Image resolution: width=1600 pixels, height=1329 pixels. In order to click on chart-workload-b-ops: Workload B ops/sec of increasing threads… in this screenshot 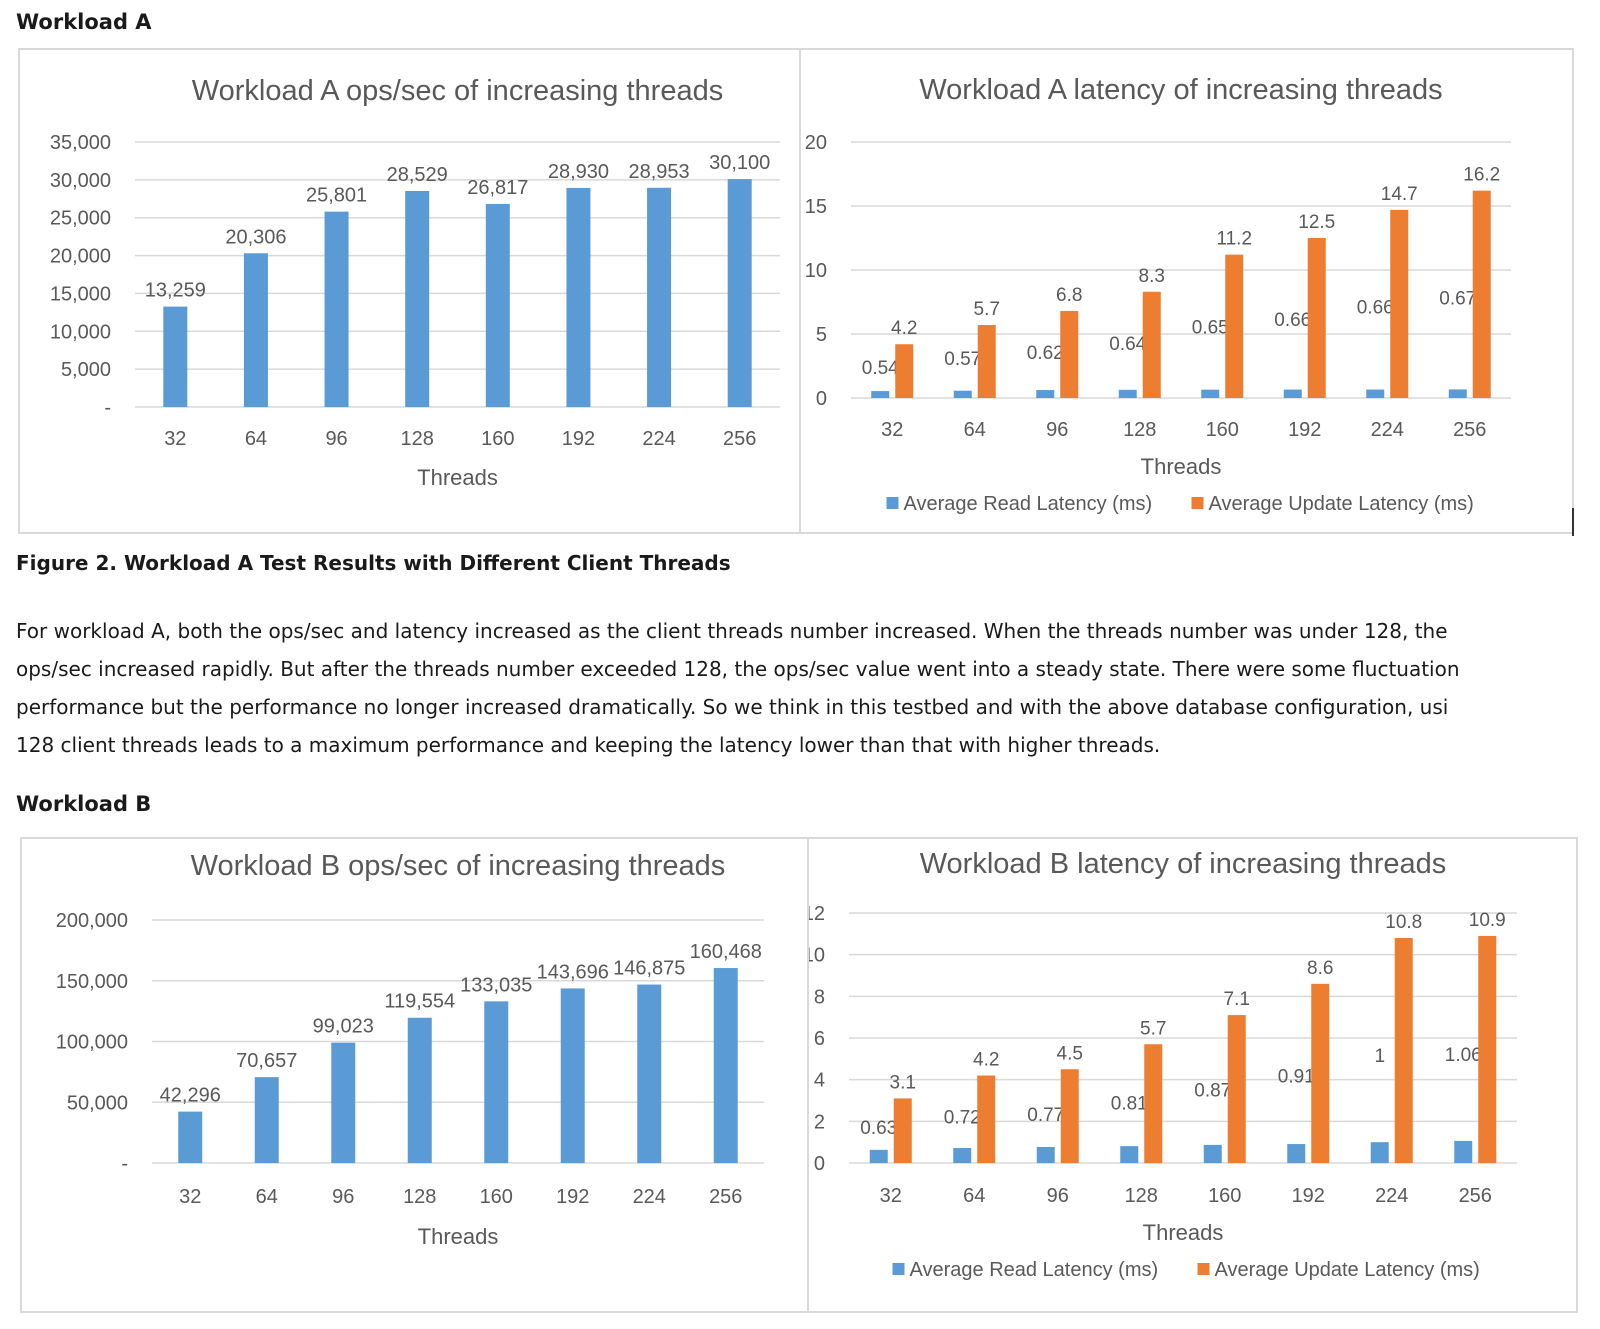, I will do `click(410, 1049)`.